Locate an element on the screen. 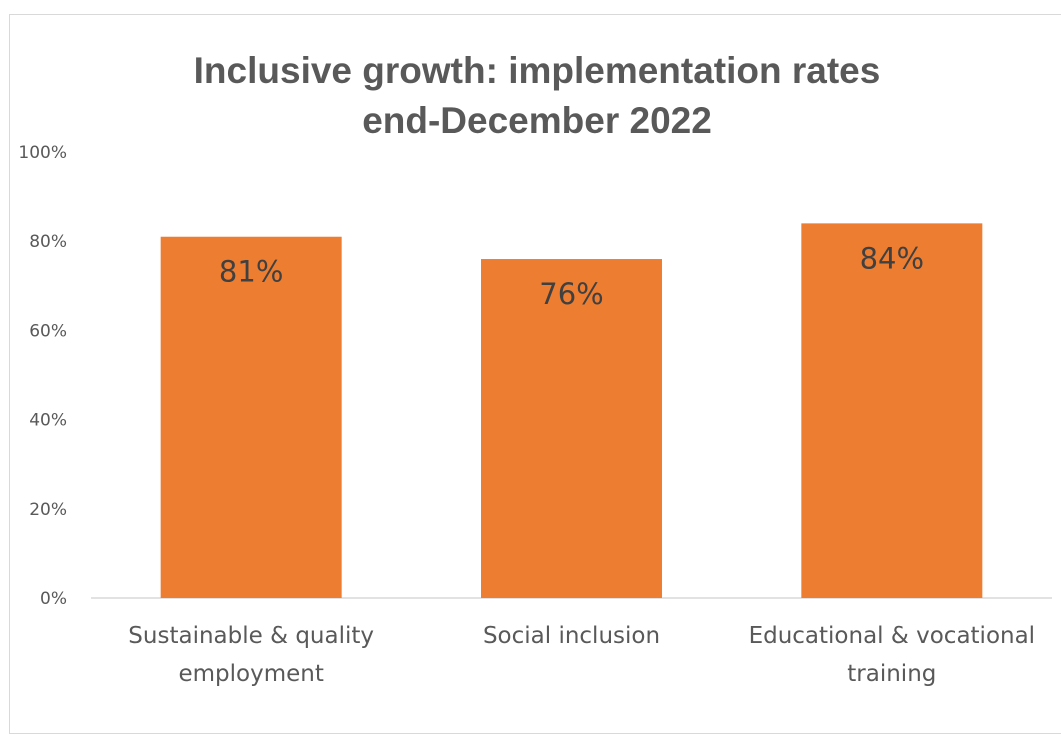 Image resolution: width=1061 pixels, height=738 pixels. chart-title-line-2: end-December 2022 is located at coordinates (537, 120).